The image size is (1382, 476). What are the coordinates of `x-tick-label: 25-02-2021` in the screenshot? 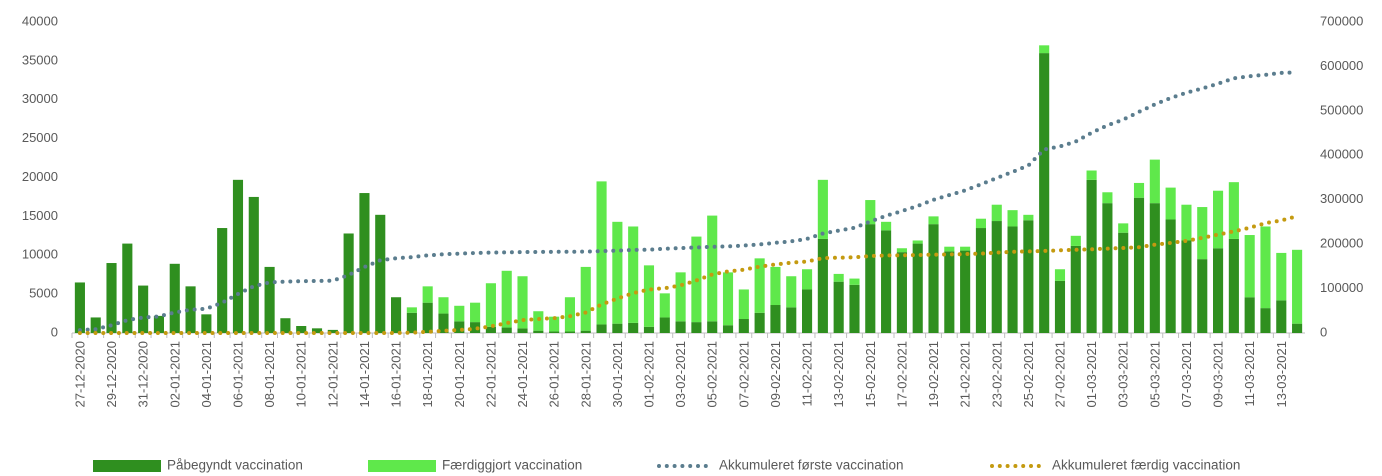 It's located at (1028, 374).